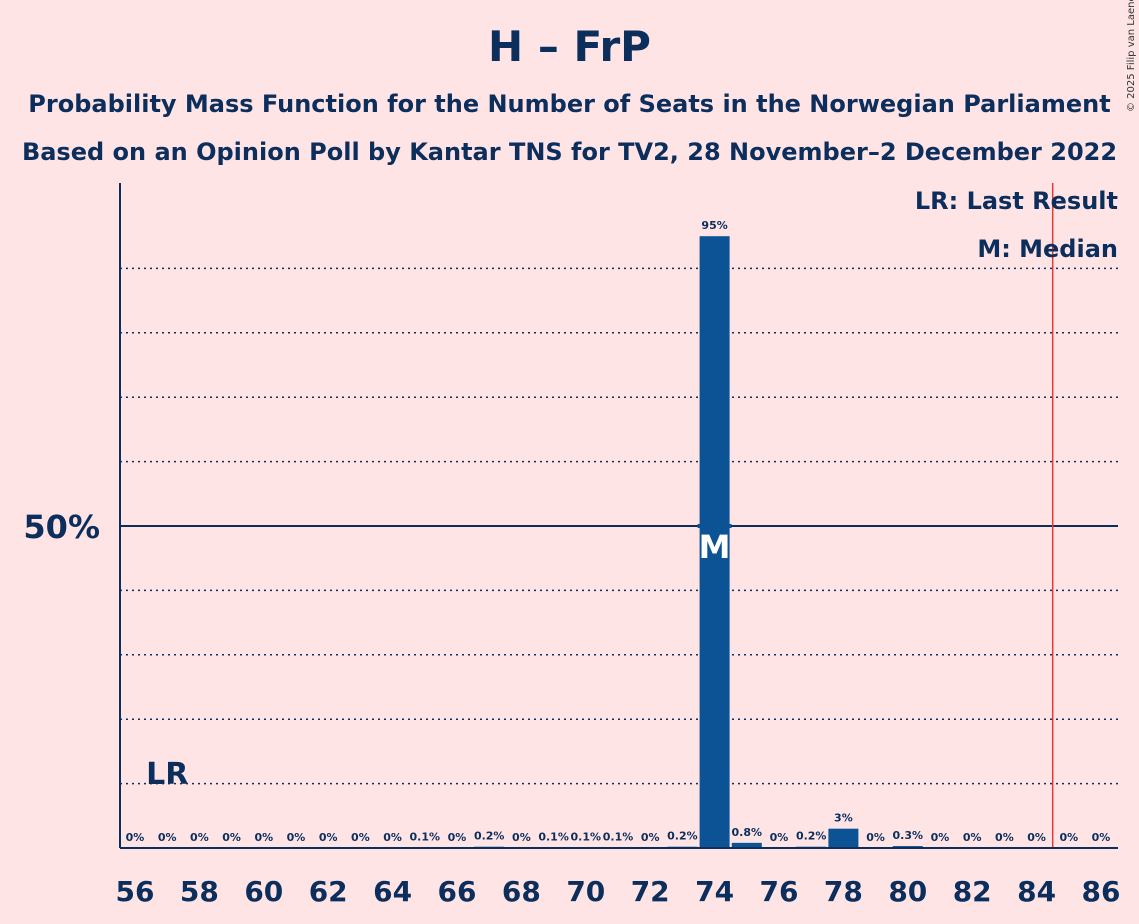  What do you see at coordinates (167, 837) in the screenshot?
I see `bar-label-57: 0%` at bounding box center [167, 837].